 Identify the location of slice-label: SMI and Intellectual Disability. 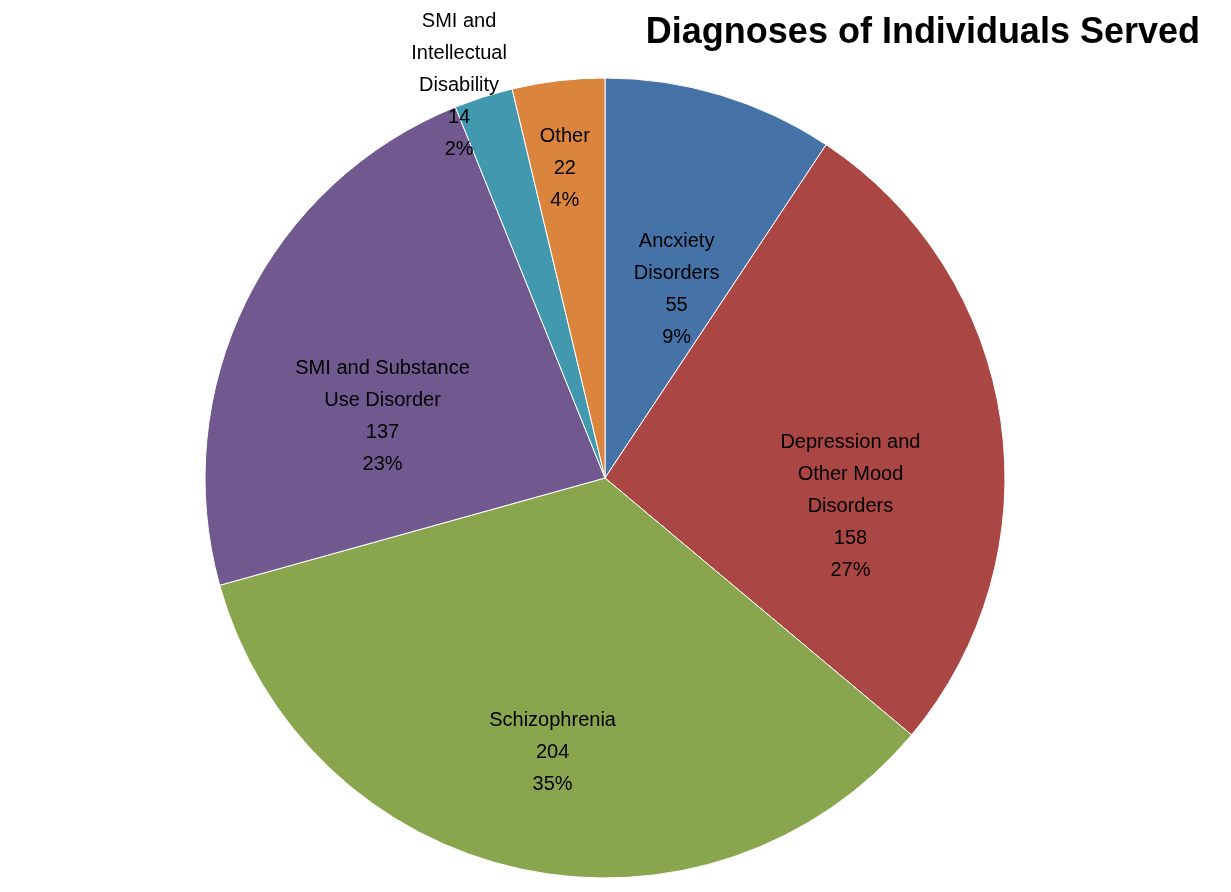
(459, 51).